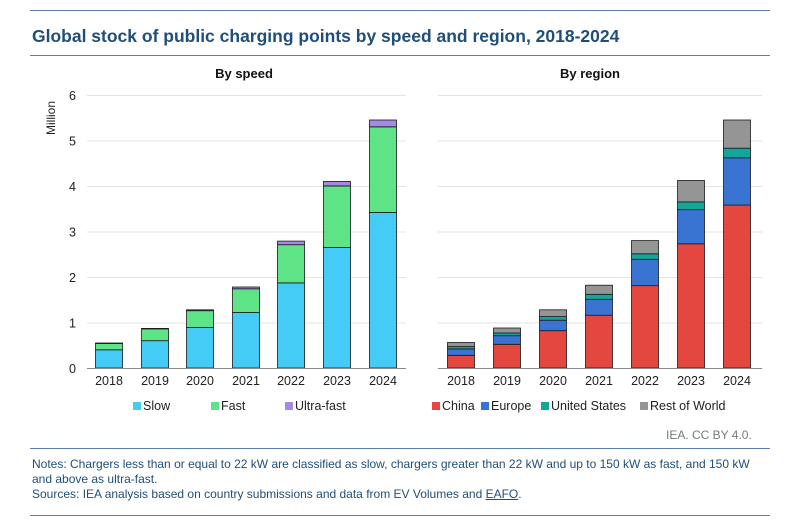 Image resolution: width=788 pixels, height=528 pixels. I want to click on bar-europe-2020, so click(553, 325).